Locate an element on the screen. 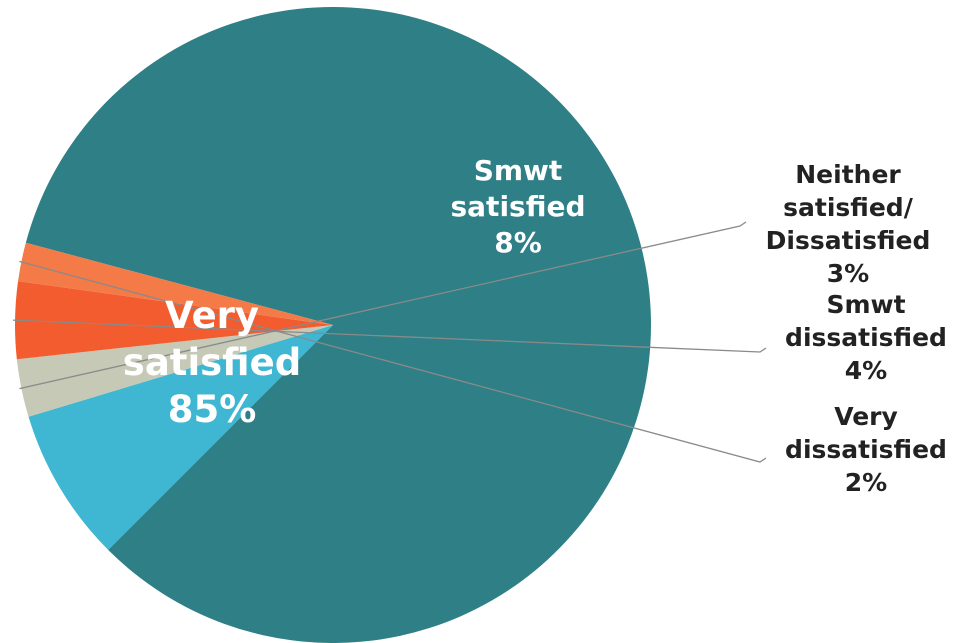 The image size is (975, 643). pie-slice-neither-satisfied-dissatisfied is located at coordinates (174, 371).